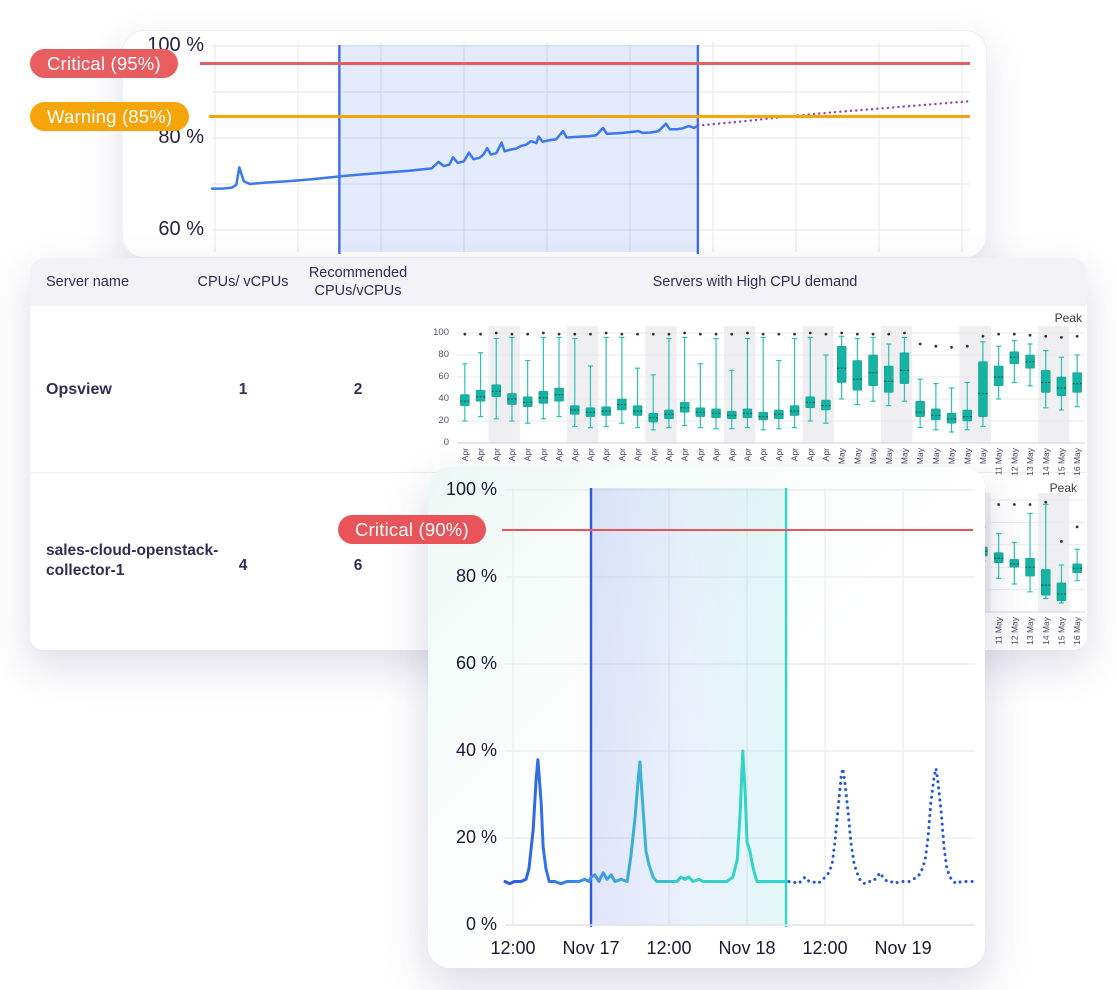 This screenshot has width=1116, height=990. I want to click on main_warning-threshold-badge: Warning (85%), so click(110, 116).